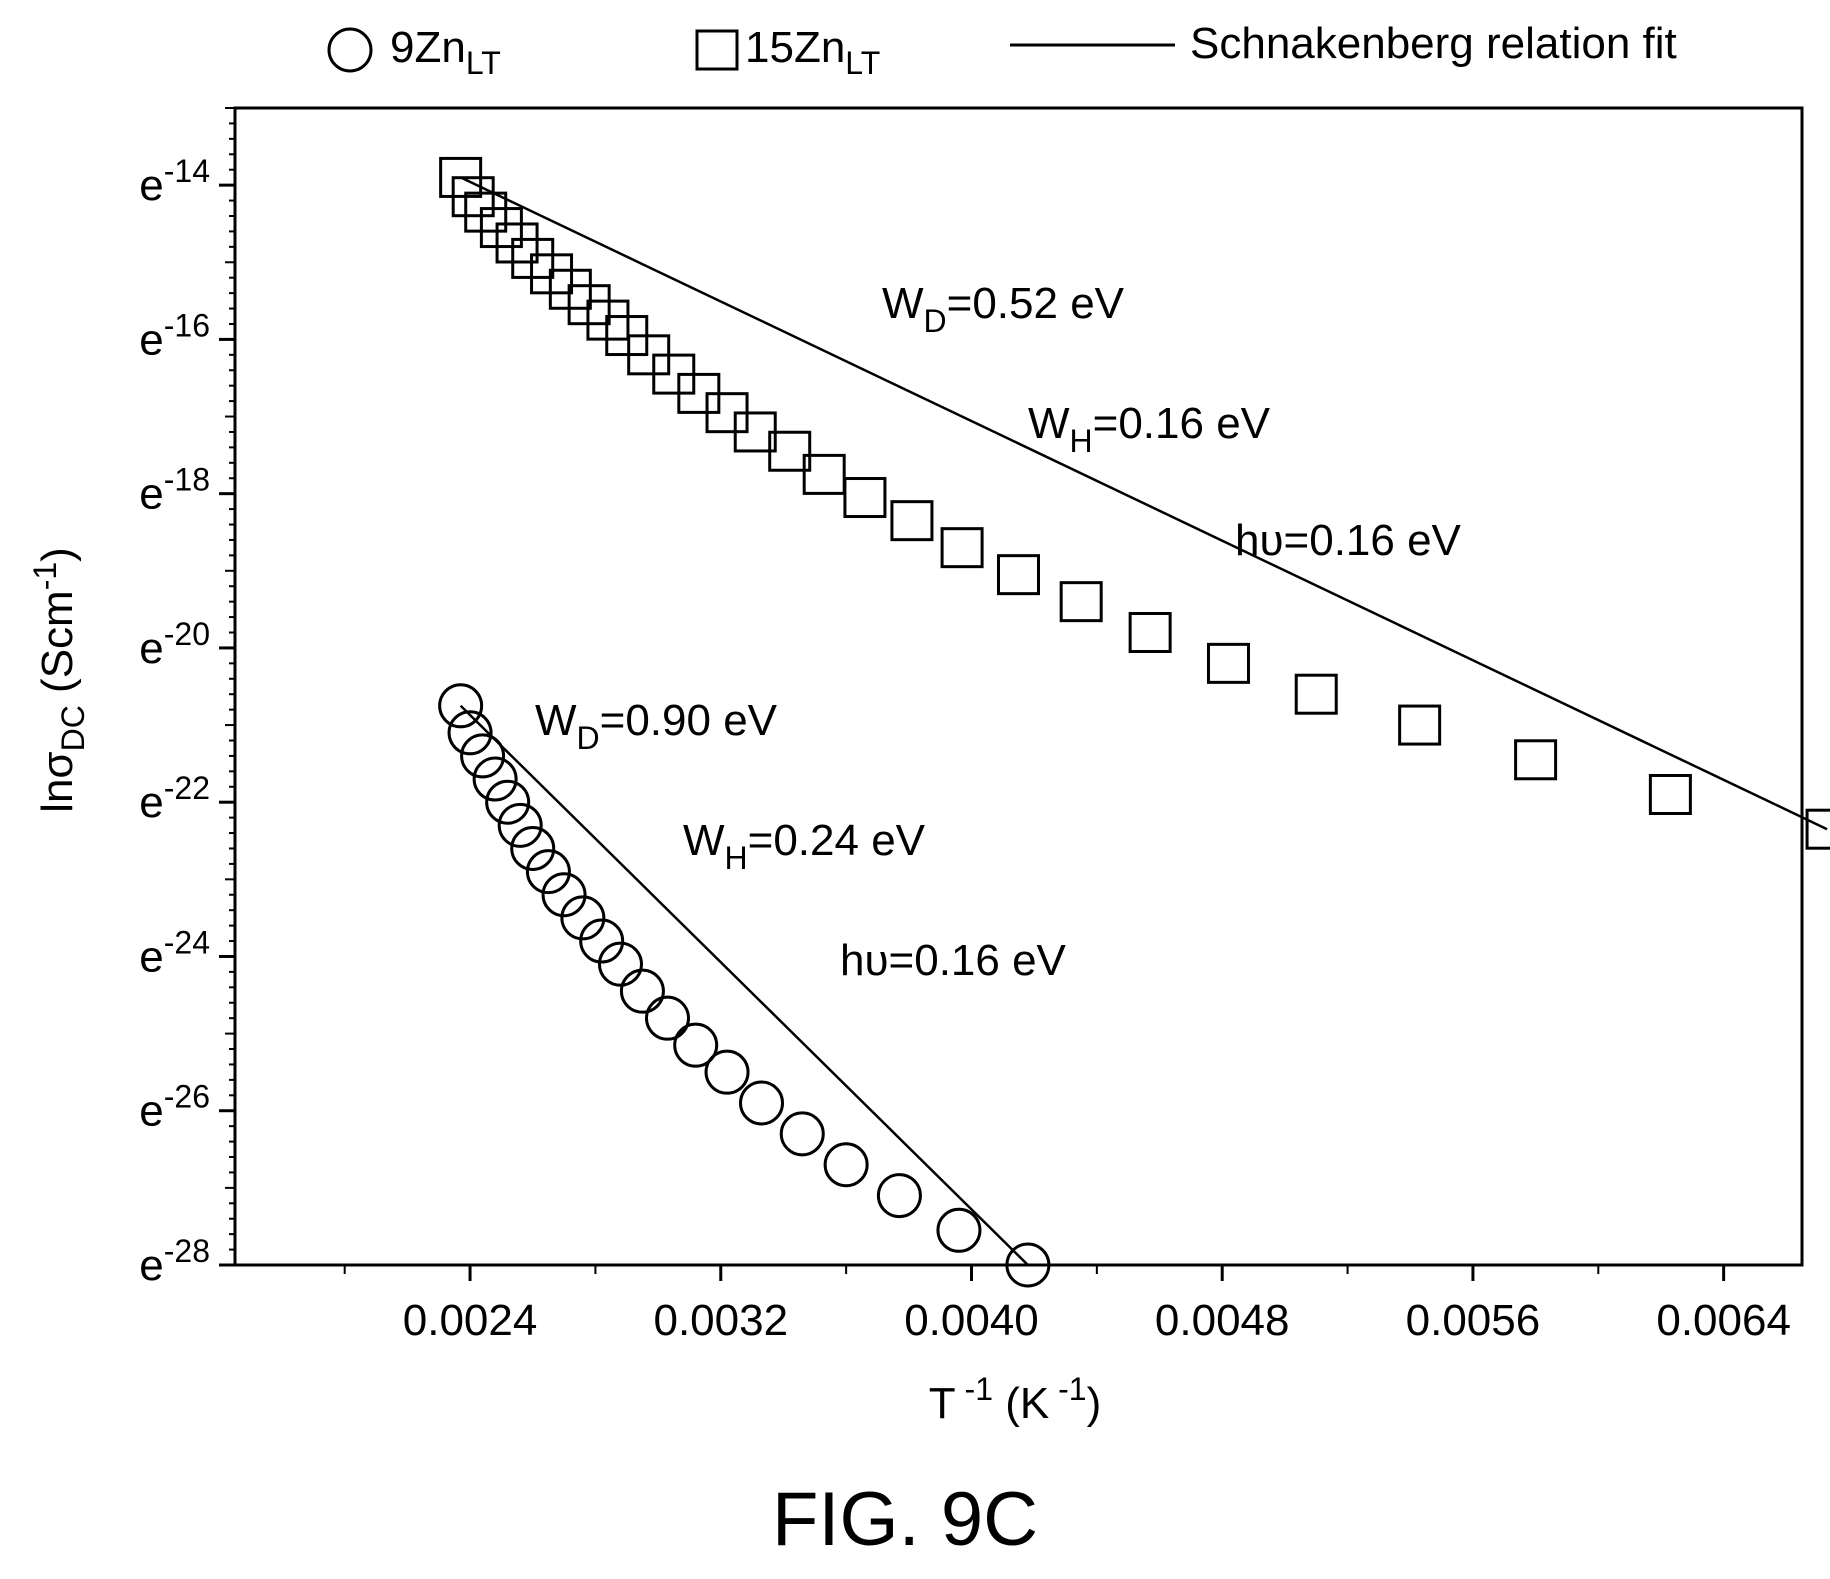 This screenshot has width=1830, height=1579. What do you see at coordinates (59, 680) in the screenshot?
I see `y-axis-title: lnσDC (Scm-1)` at bounding box center [59, 680].